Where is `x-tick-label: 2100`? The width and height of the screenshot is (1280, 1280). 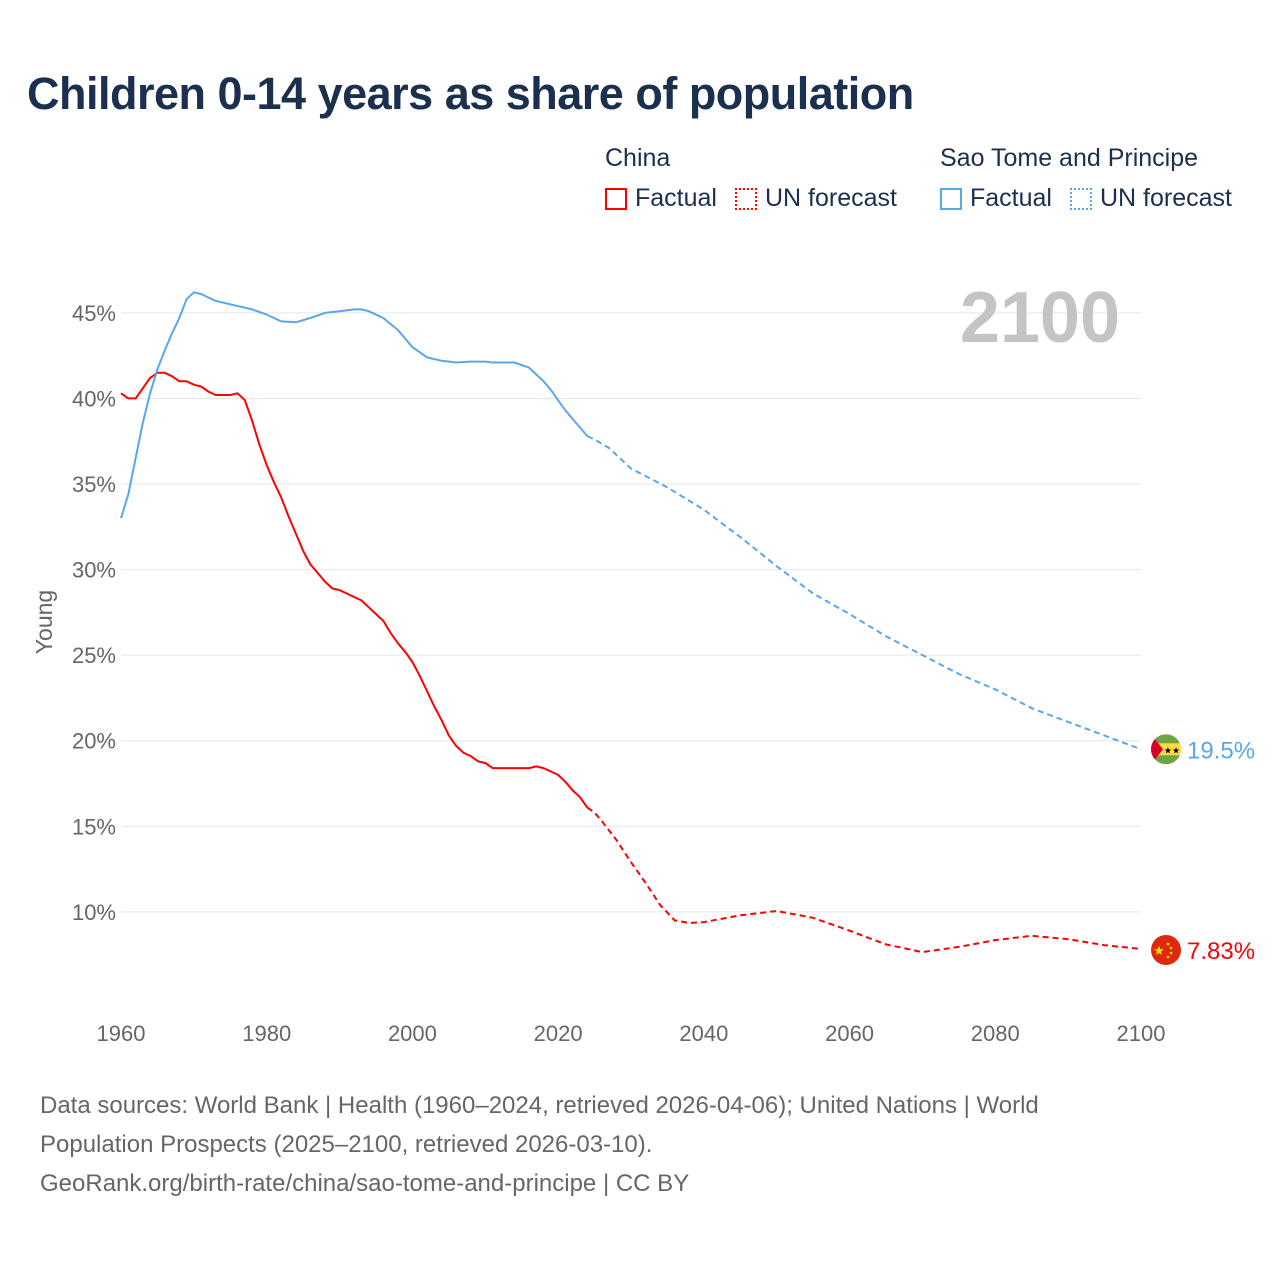
x-tick-label: 2100 is located at coordinates (1141, 1033).